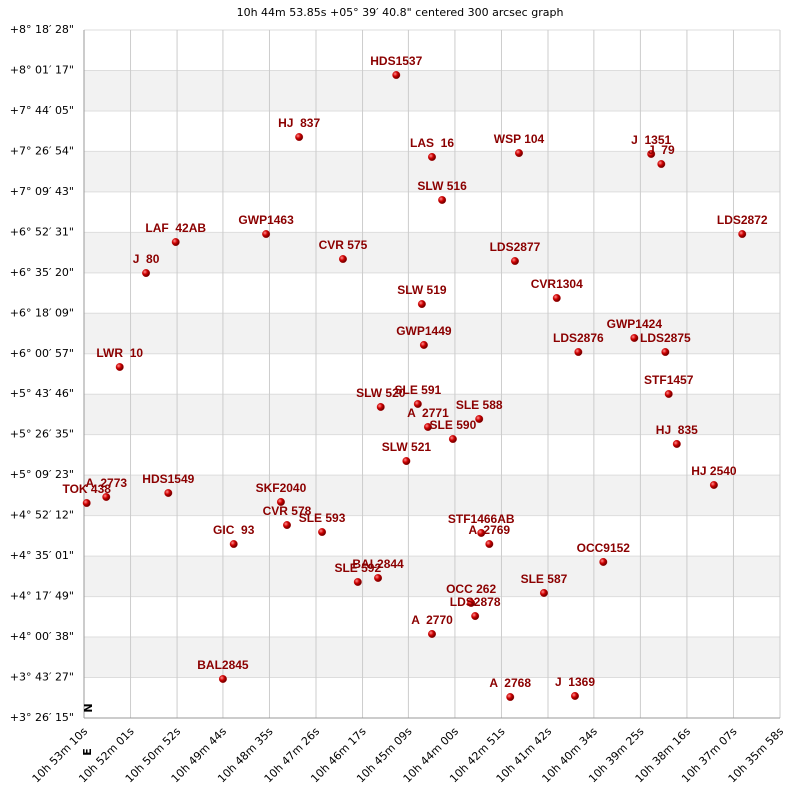 The height and width of the screenshot is (804, 800). Describe the element at coordinates (42, 312) in the screenshot. I see `y-tick-label: +6° 18′ 09"` at that location.